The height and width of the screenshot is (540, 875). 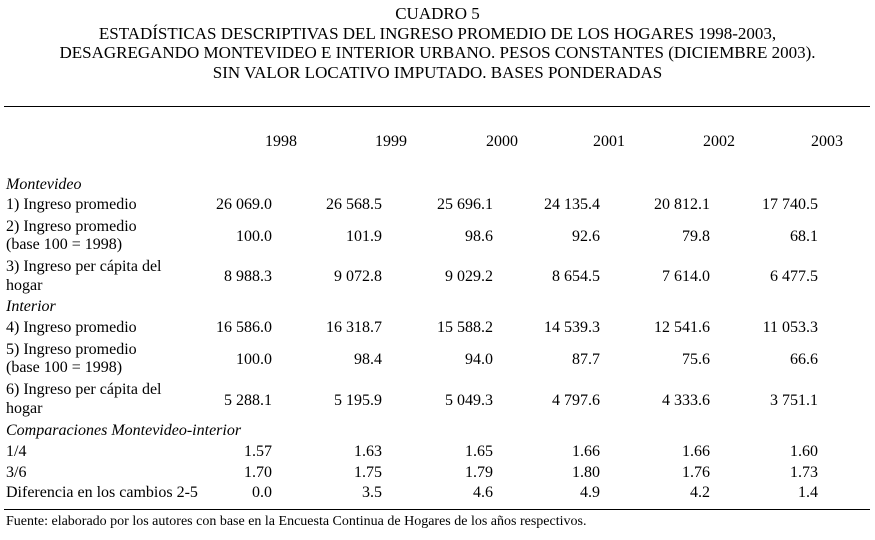 What do you see at coordinates (31, 306) in the screenshot?
I see `section-label: Interior` at bounding box center [31, 306].